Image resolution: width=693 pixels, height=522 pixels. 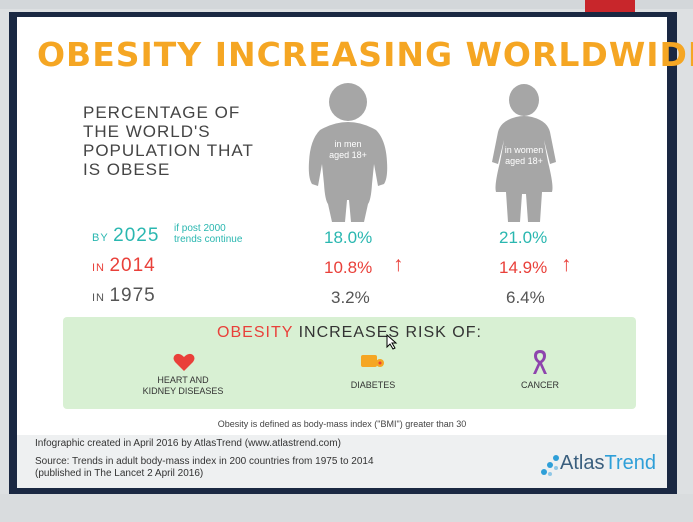 I want to click on logo-text-atlas: Atlas, so click(x=582, y=463).